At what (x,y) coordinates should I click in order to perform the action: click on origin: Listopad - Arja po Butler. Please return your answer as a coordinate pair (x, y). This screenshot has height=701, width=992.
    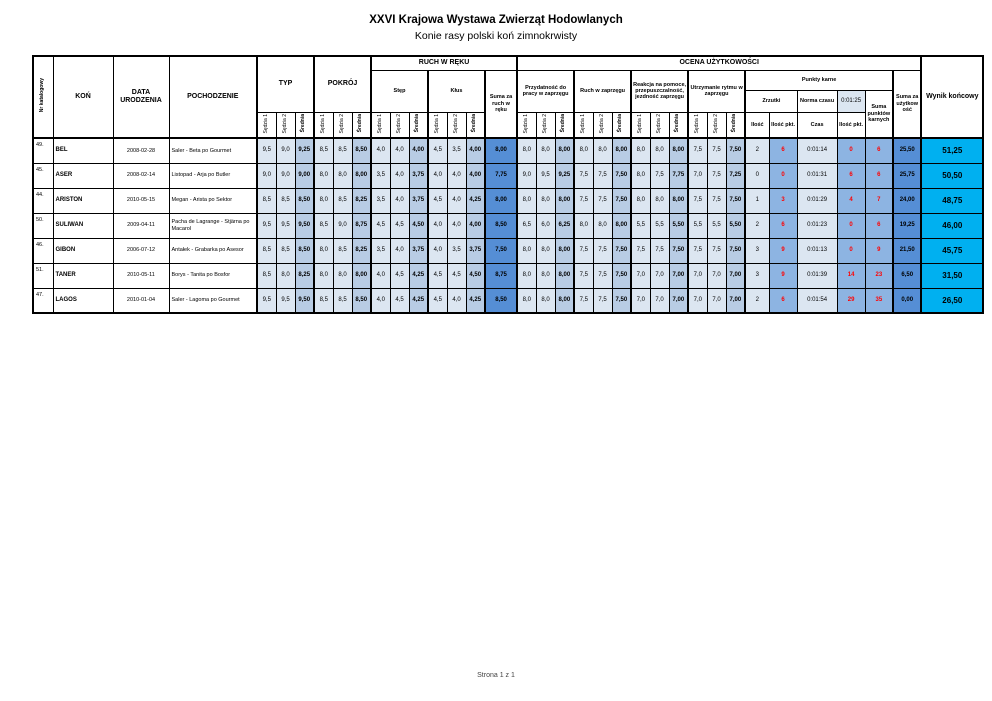
    Looking at the image, I should click on (213, 175).